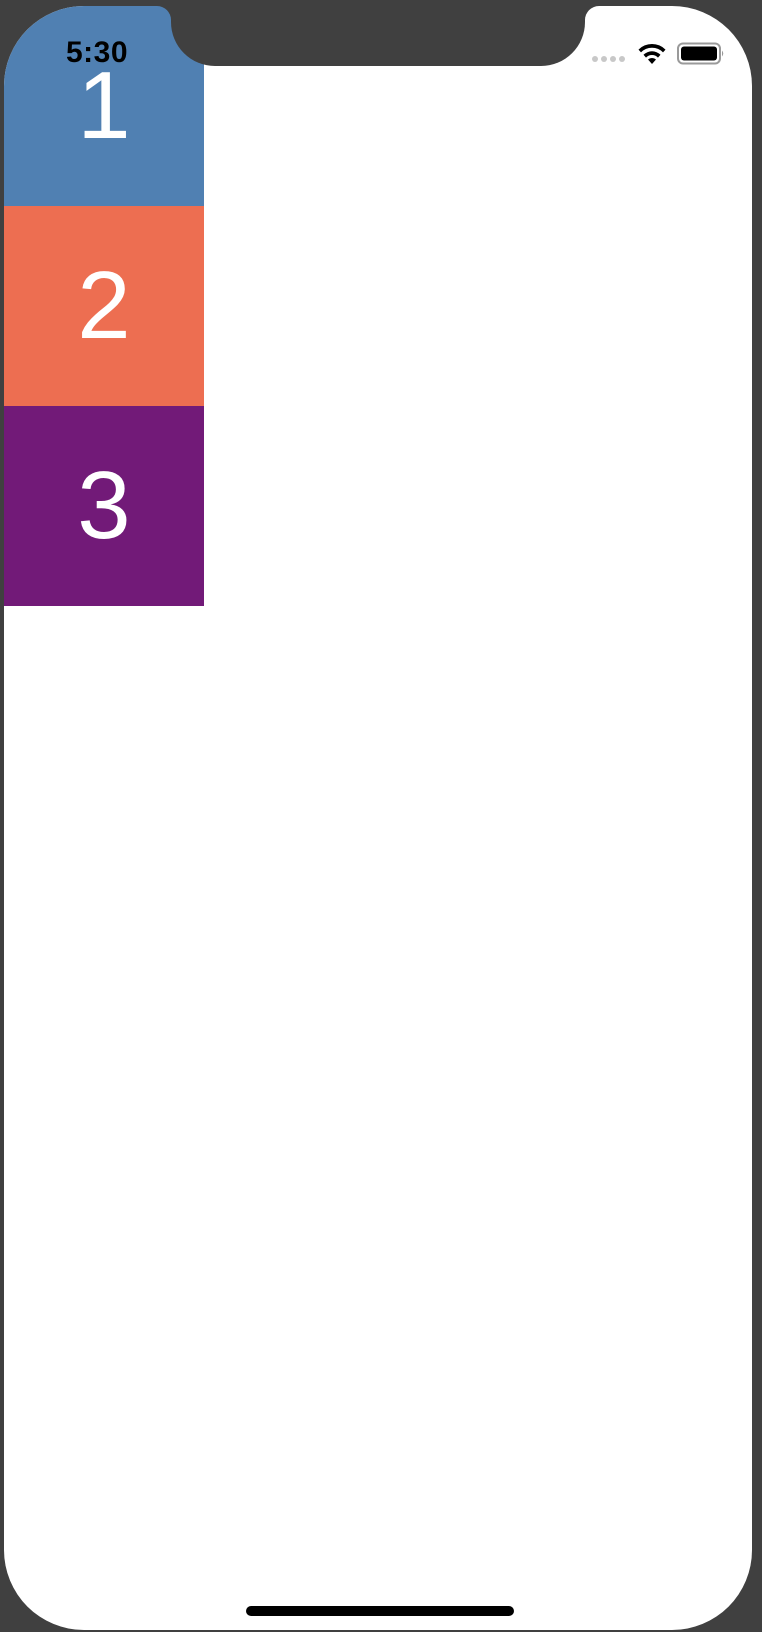  I want to click on tile-3: 3, so click(104, 506).